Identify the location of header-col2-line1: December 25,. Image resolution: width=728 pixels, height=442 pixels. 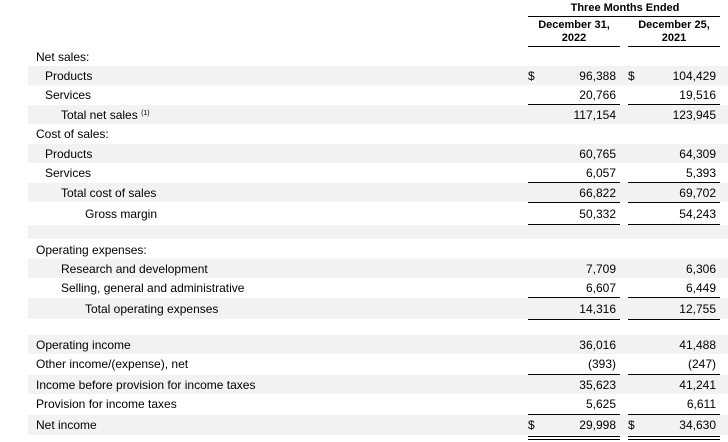
(674, 25).